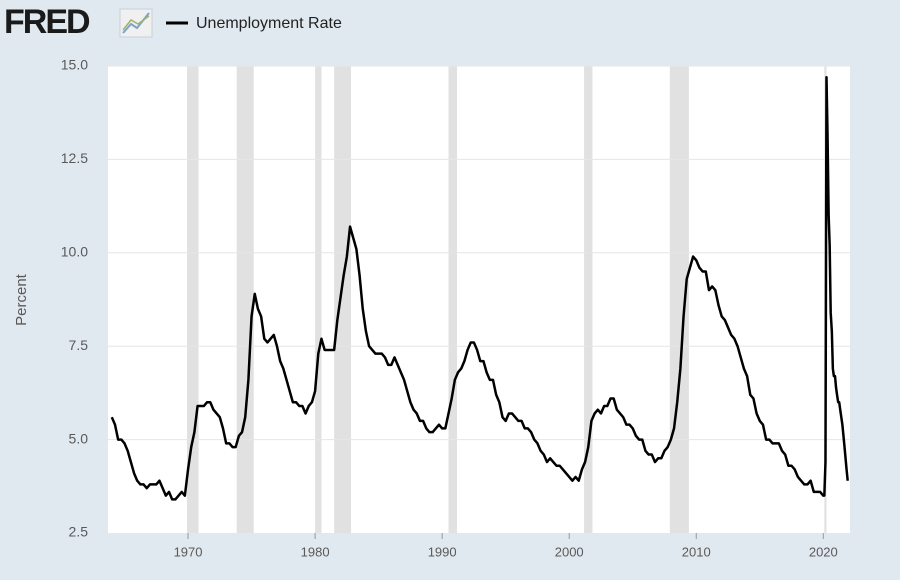 The height and width of the screenshot is (580, 900). I want to click on legend-label: Unemployment Rate, so click(269, 23).